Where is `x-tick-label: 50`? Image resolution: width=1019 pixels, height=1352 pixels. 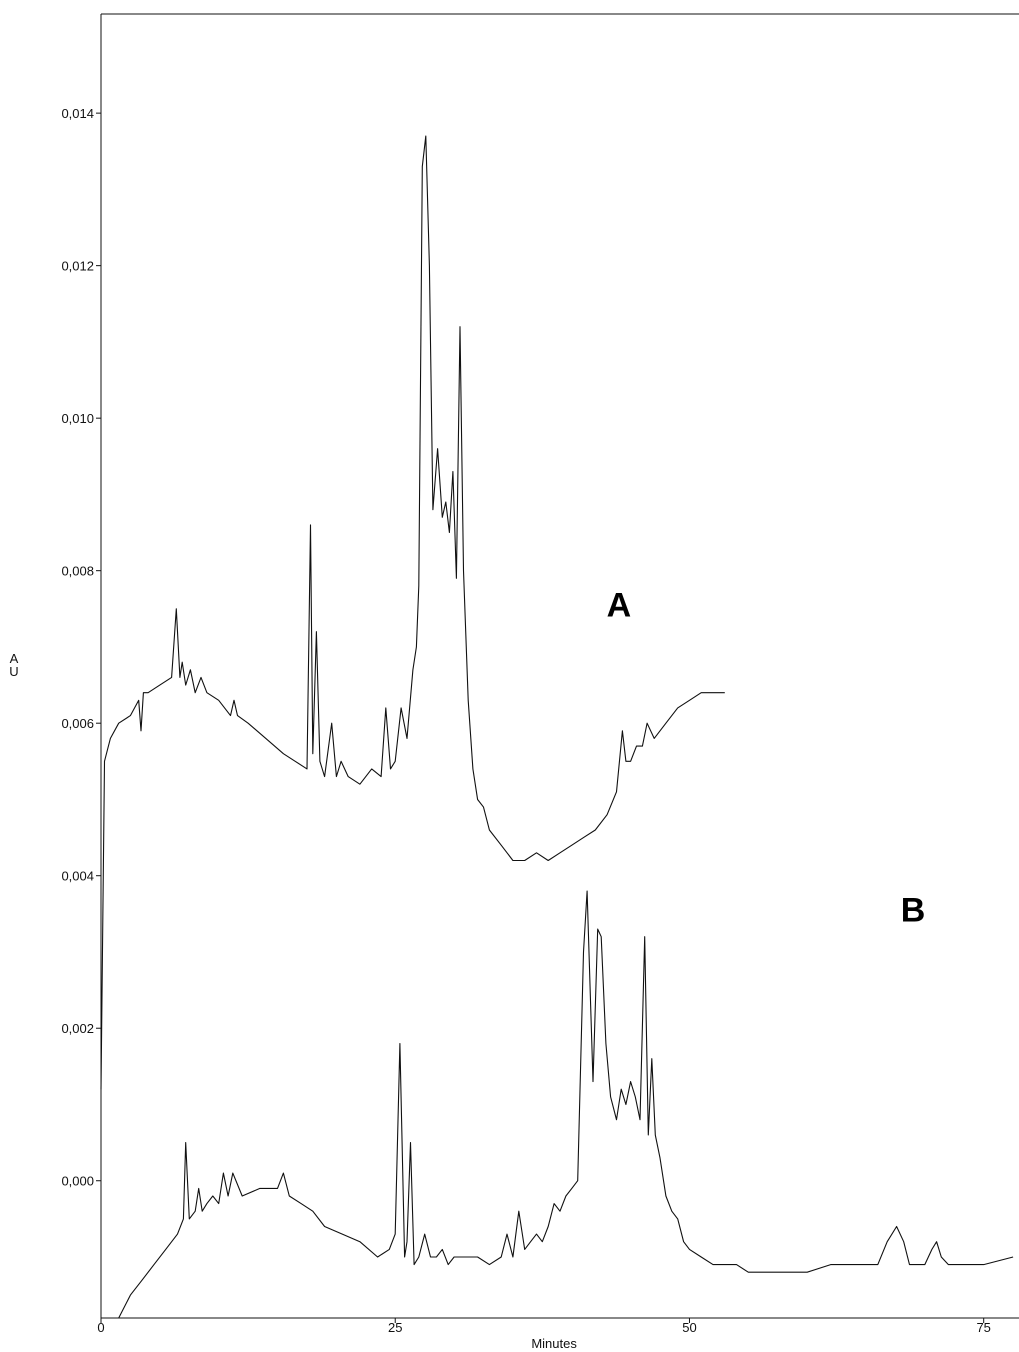 x-tick-label: 50 is located at coordinates (689, 1327).